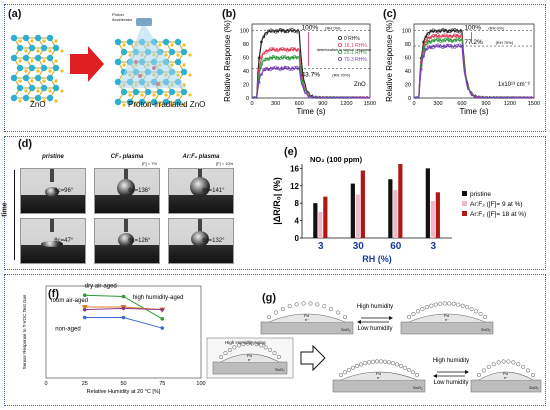  Describe the element at coordinates (374, 329) in the screenshot. I see `condition-label-bottom: Low humidity` at that location.